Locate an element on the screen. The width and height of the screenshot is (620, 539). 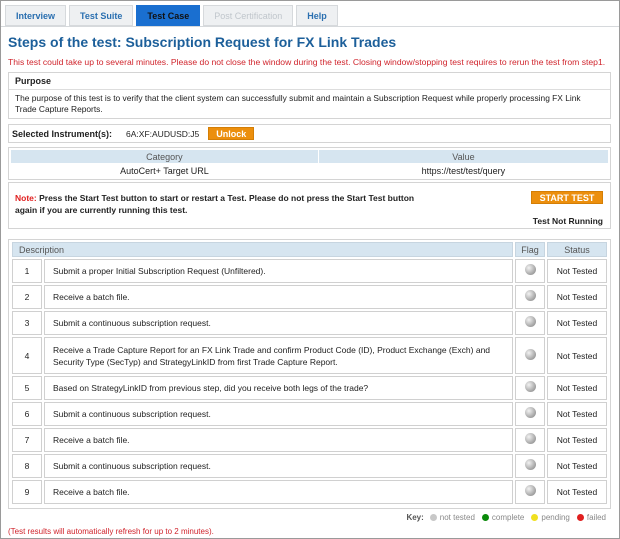
legend-item-label: failed is located at coordinates (596, 517).